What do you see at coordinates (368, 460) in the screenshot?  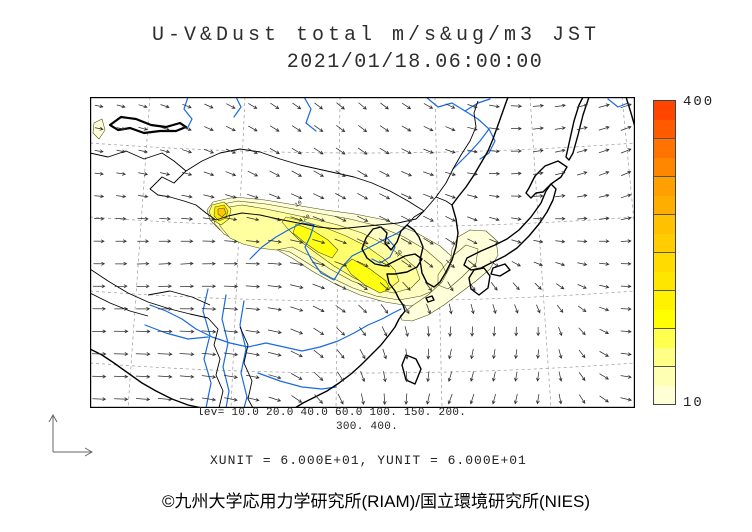 I see `vector-units-label: XUNIT = 6.000E+01, YUNIT = 6.000E+01` at bounding box center [368, 460].